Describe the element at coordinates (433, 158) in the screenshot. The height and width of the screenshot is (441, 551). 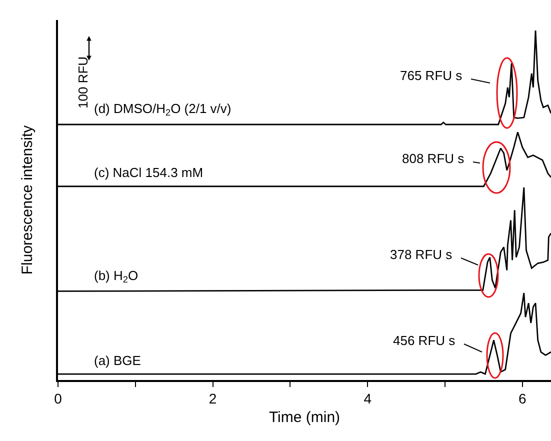
I see `annotation: 808 RFU s` at that location.